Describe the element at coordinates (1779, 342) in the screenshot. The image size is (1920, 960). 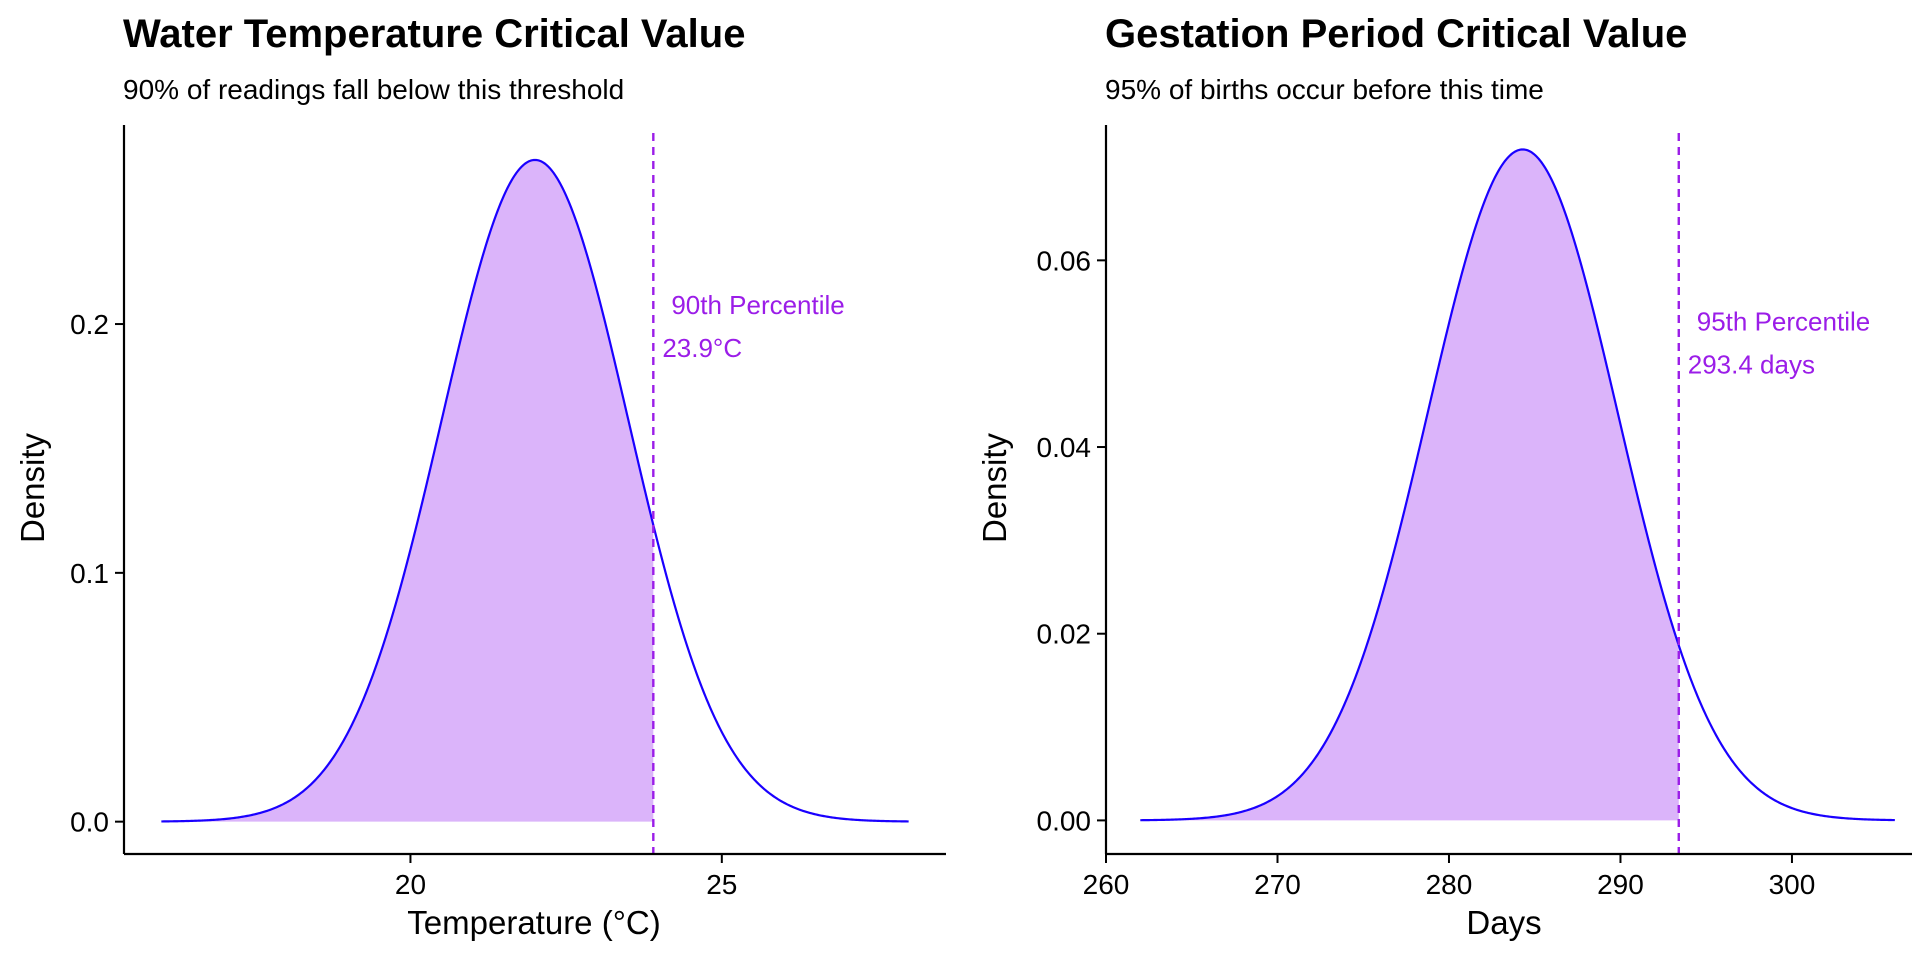
I see `critical-value-annotation: 95th Percentile 293.4 days` at that location.